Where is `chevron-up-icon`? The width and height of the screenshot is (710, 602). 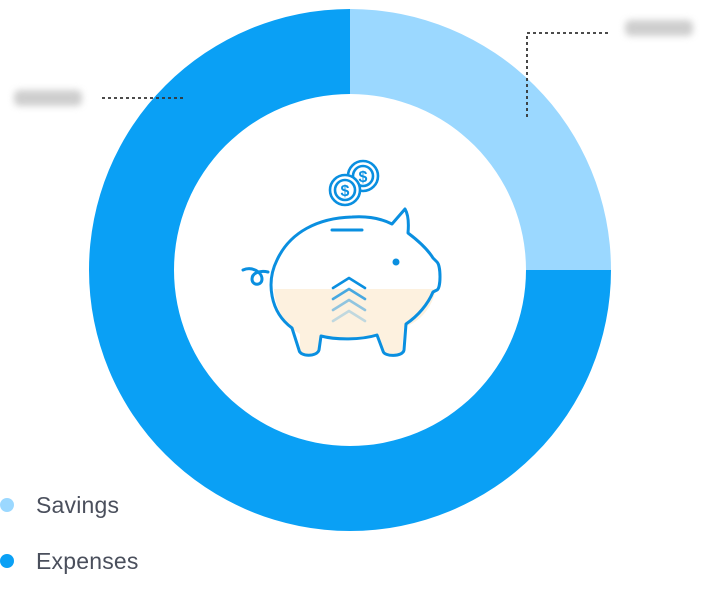
chevron-up-icon is located at coordinates (349, 299).